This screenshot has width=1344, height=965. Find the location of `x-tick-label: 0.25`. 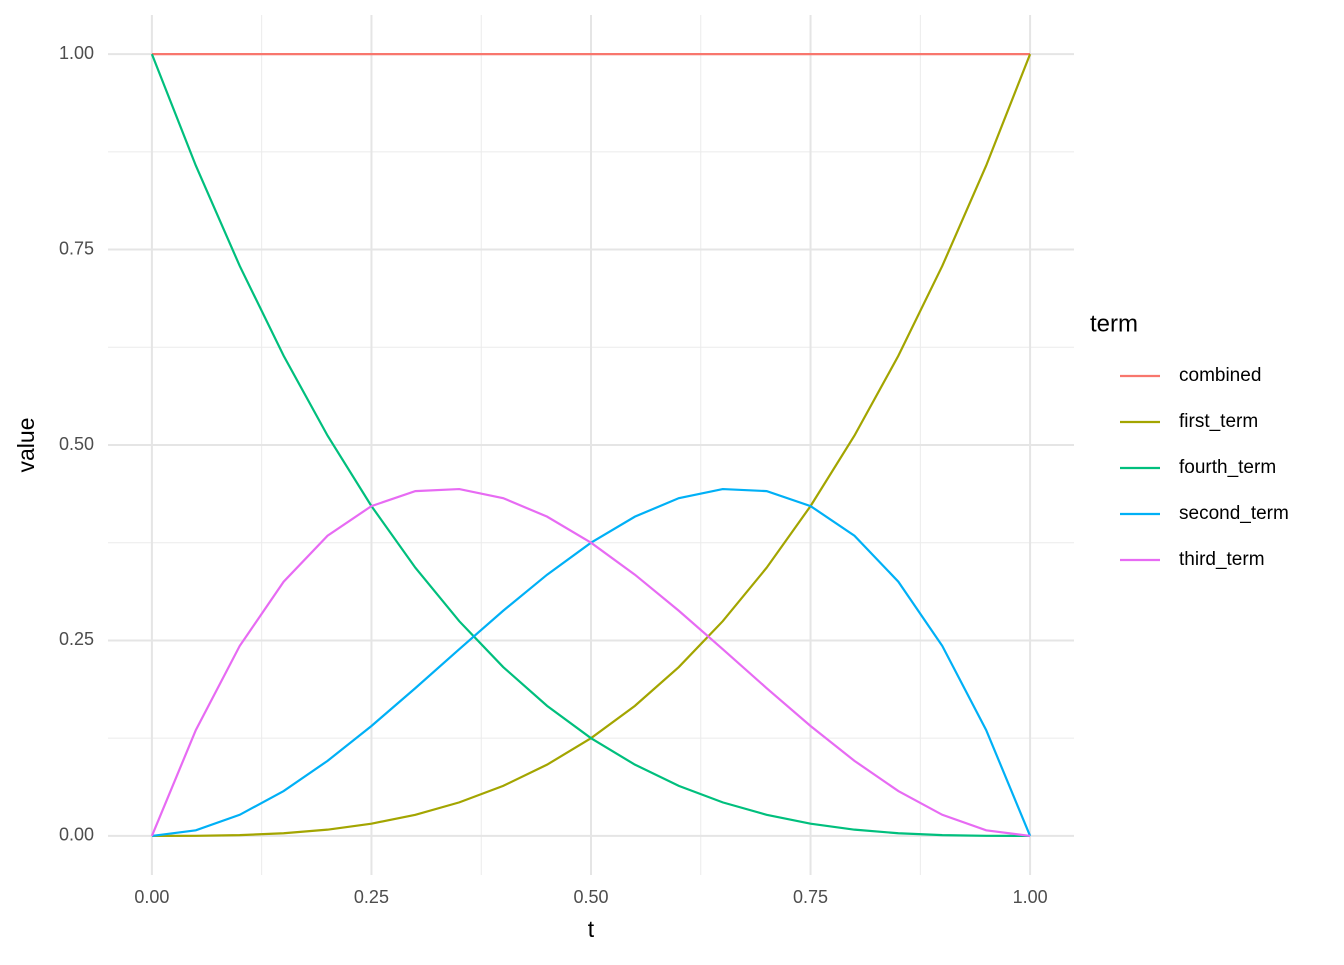

x-tick-label: 0.25 is located at coordinates (371, 897).